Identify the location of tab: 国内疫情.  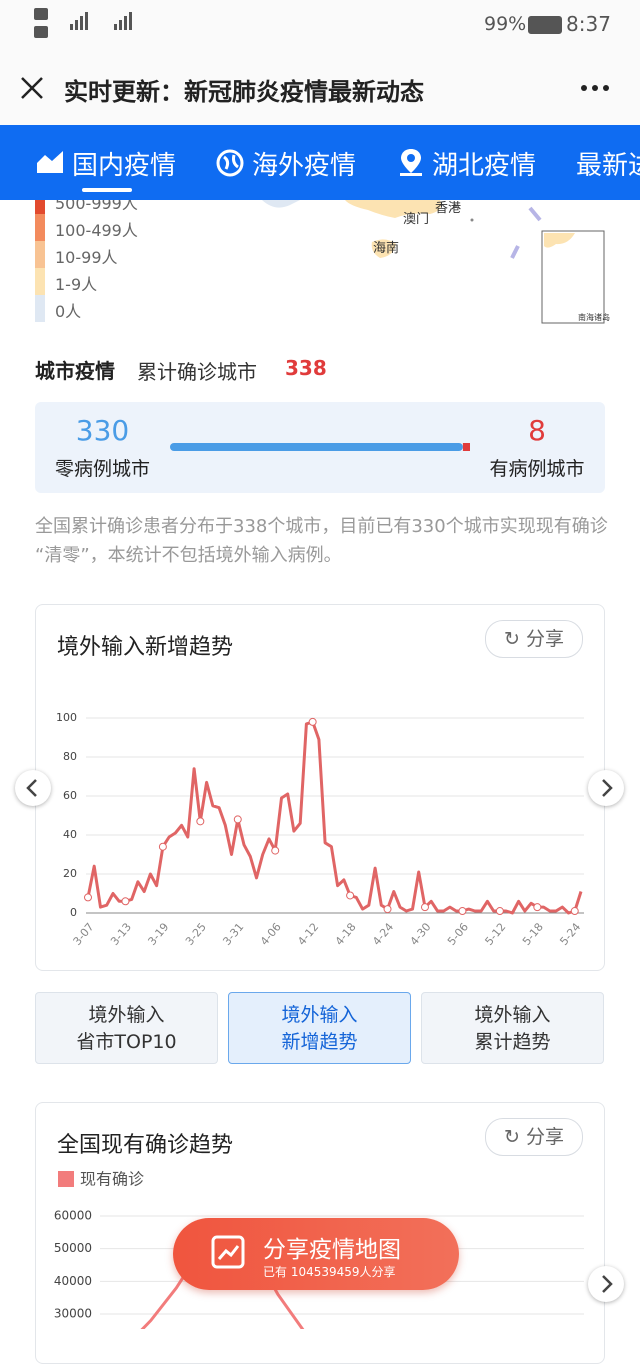
(124, 166).